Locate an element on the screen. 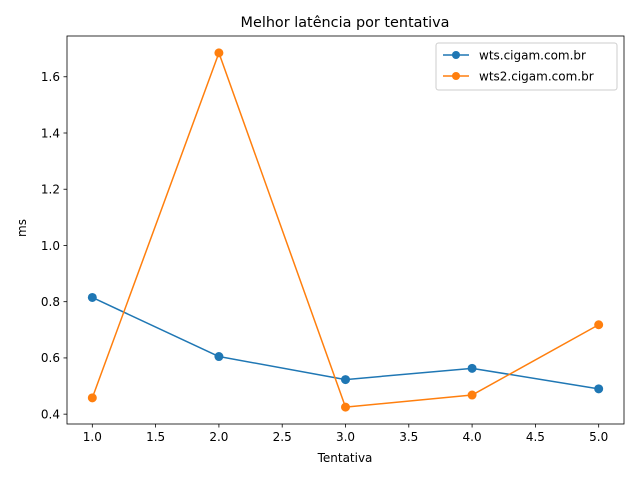 The height and width of the screenshot is (480, 640). y-tick-label: 1.2 is located at coordinates (50, 190).